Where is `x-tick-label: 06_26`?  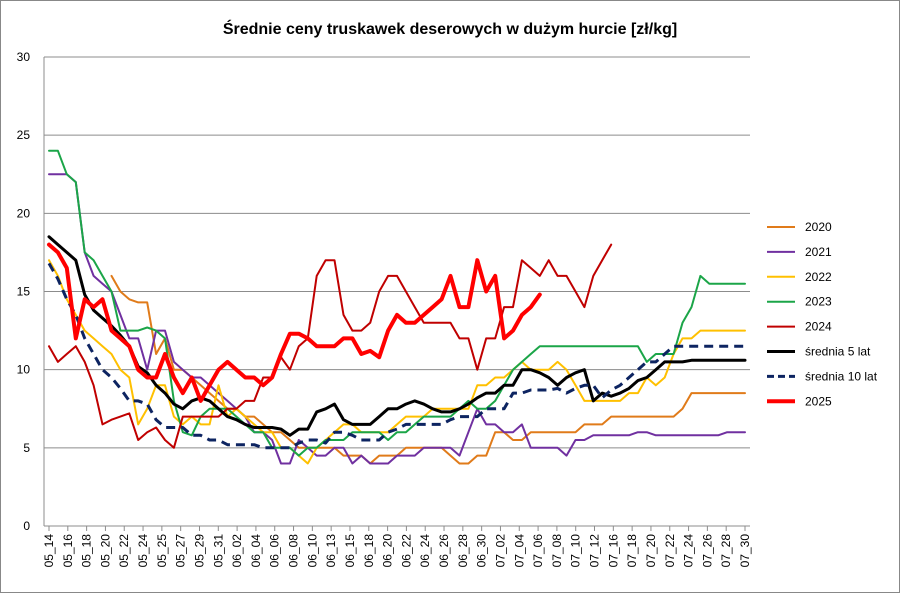
x-tick-label: 06_26 is located at coordinates (444, 551).